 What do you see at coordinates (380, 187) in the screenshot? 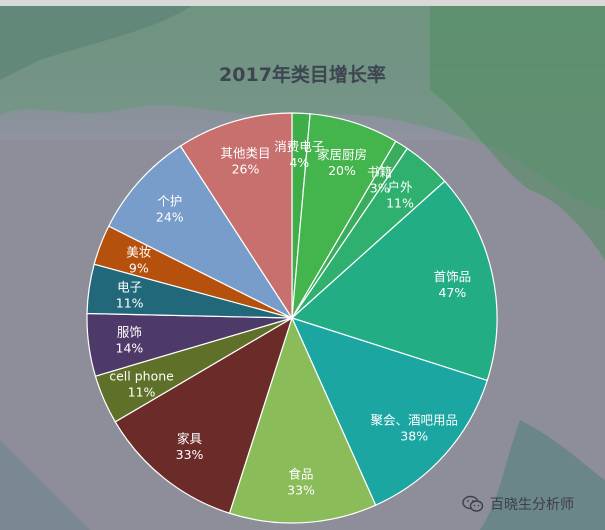
I see `slice-value-label: 3%` at bounding box center [380, 187].